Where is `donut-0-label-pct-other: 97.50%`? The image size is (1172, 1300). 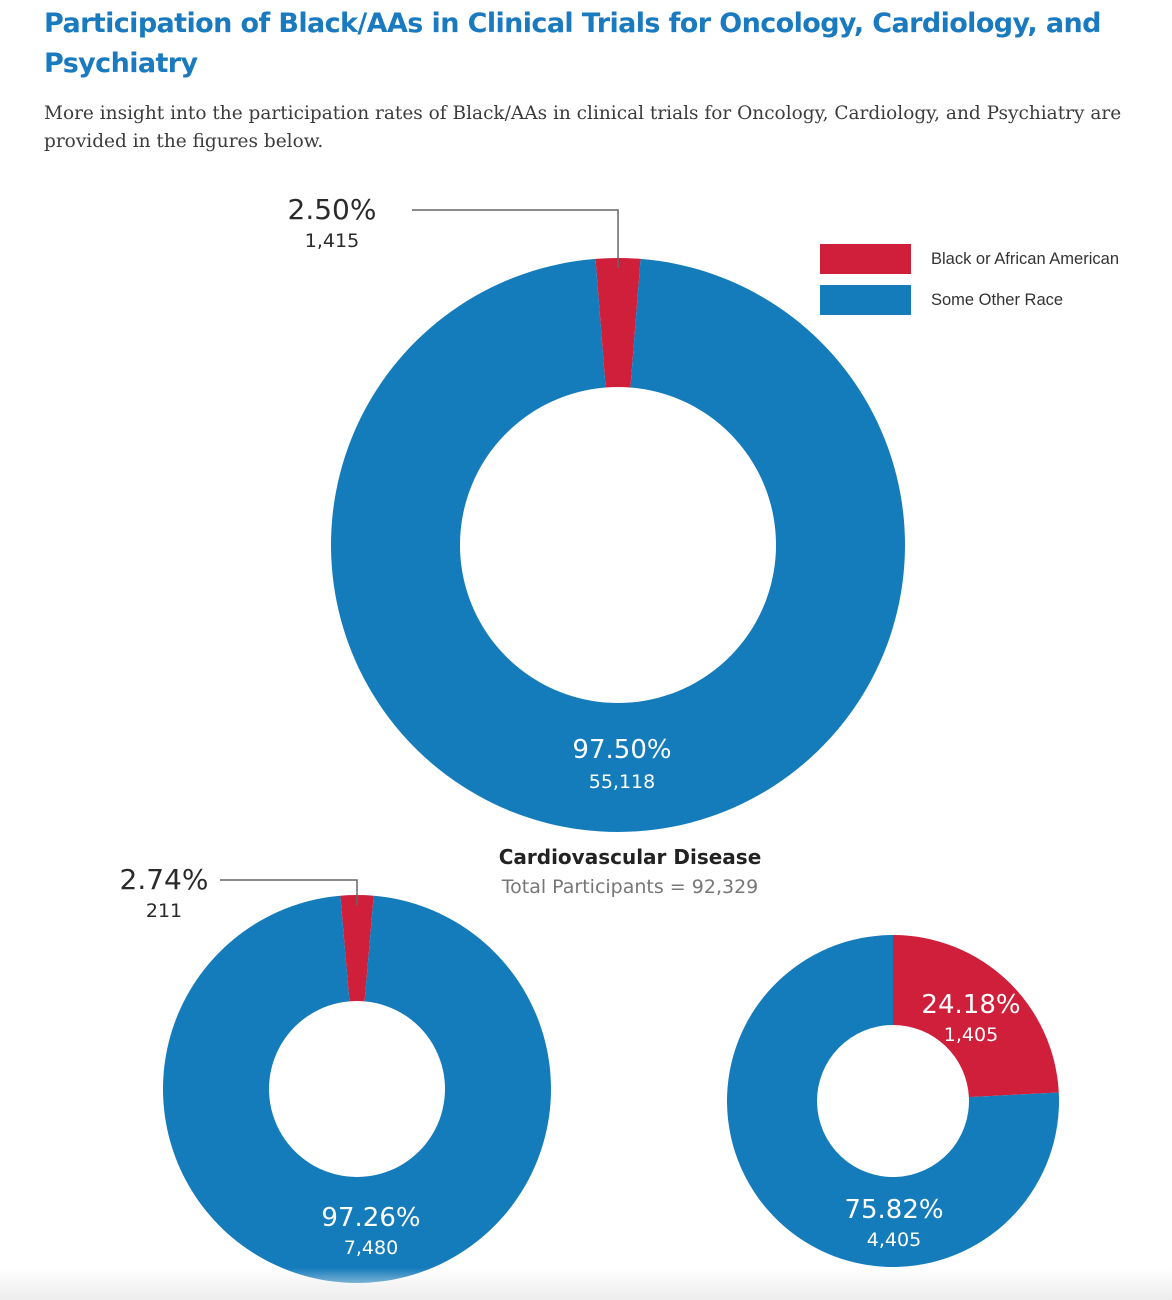
donut-0-label-pct-other: 97.50% is located at coordinates (621, 750).